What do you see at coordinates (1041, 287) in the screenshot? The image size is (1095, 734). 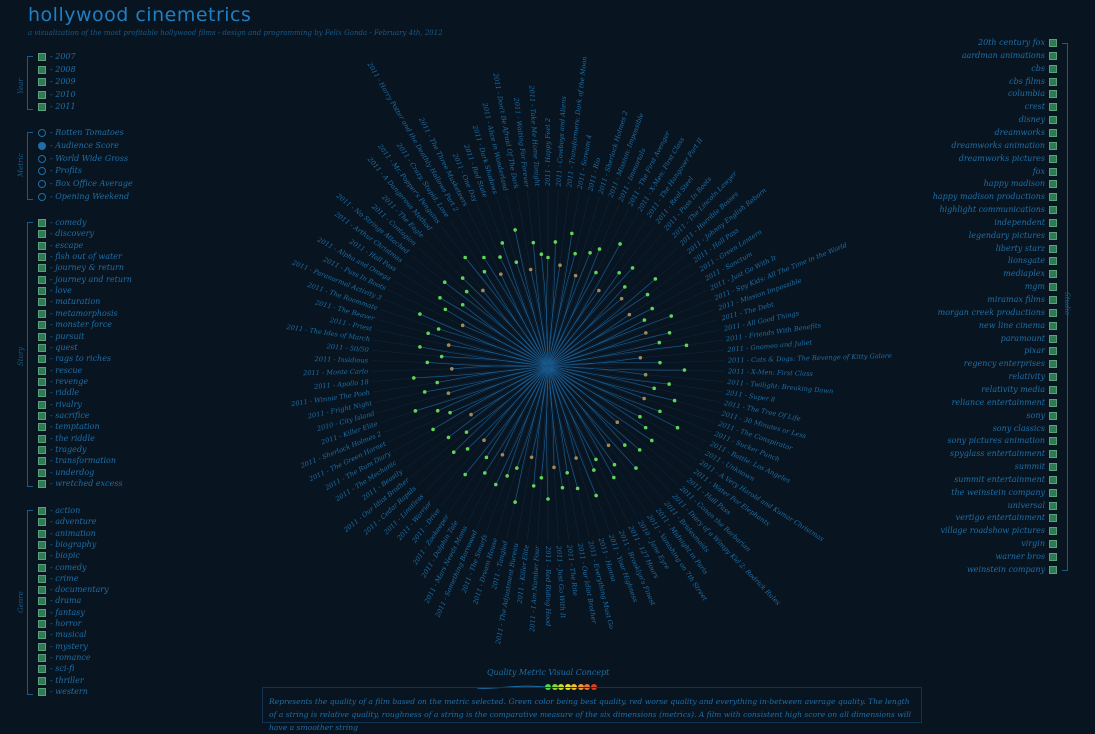 I see `studio-filter-item: mgm` at bounding box center [1041, 287].